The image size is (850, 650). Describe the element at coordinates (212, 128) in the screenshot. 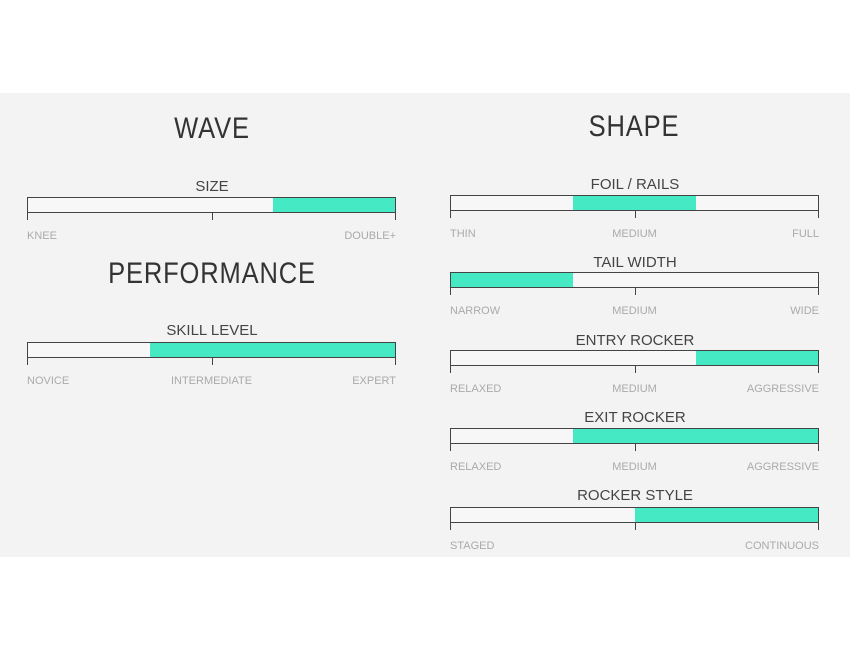

I see `wave-title: WAVE` at that location.